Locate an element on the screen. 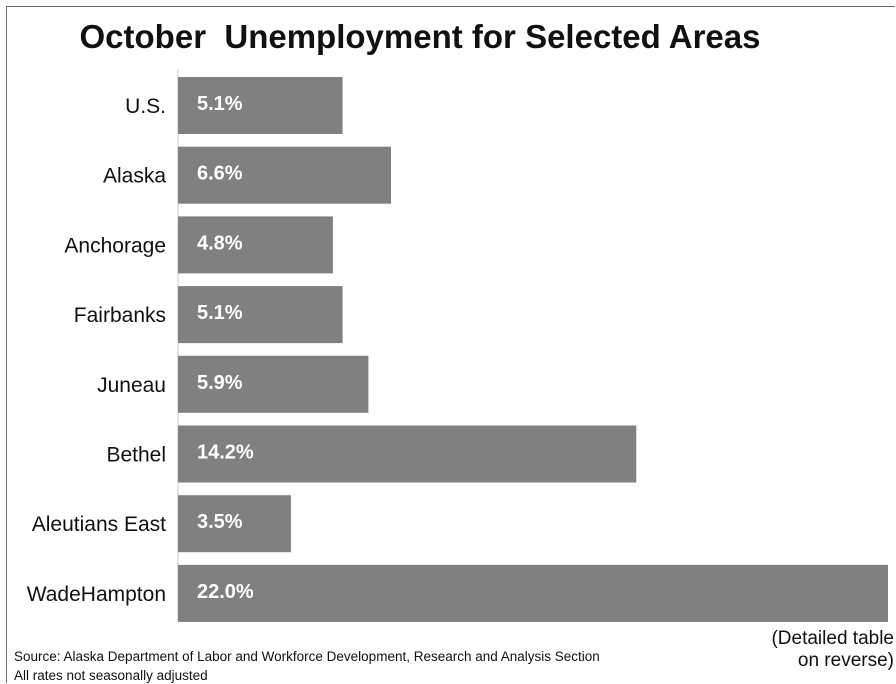  value-label: 6.6% is located at coordinates (220, 174).